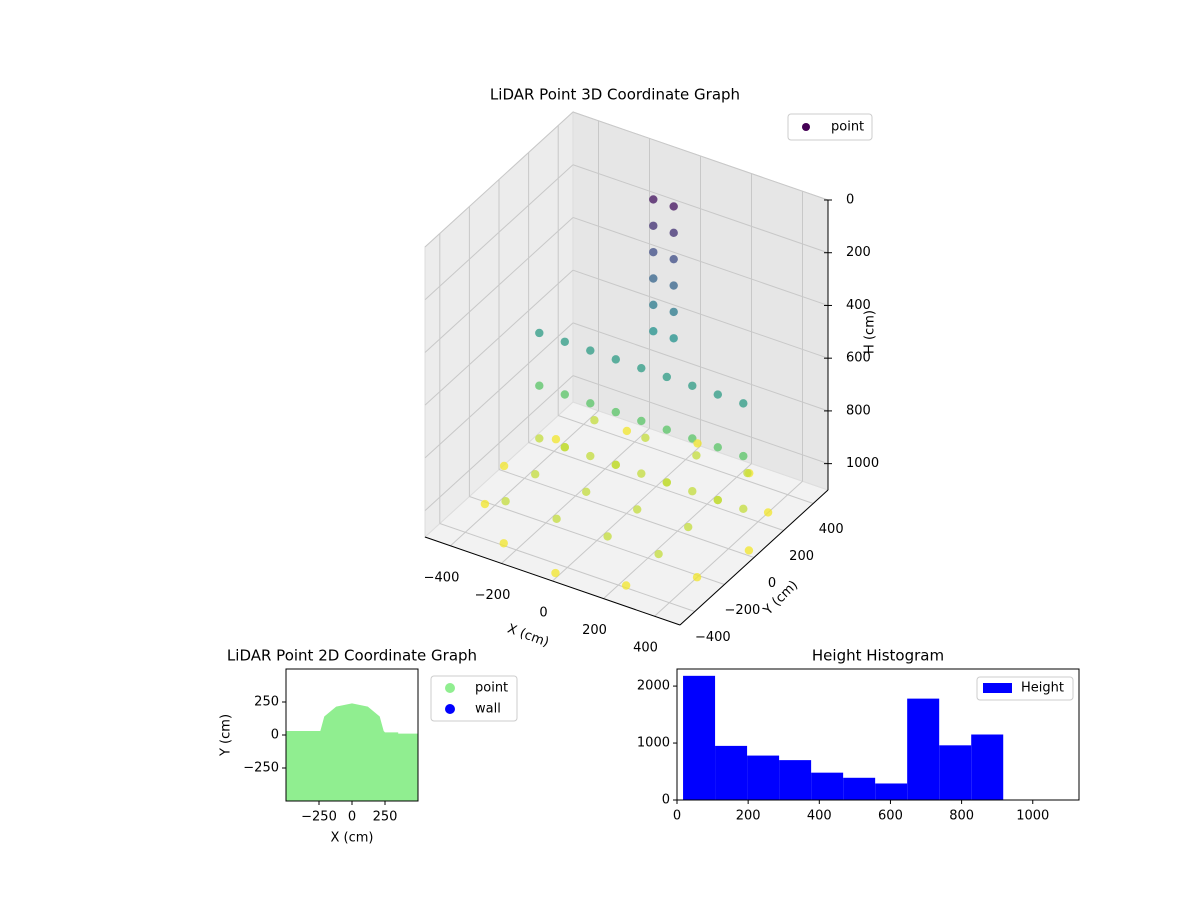 Image resolution: width=1200 pixels, height=900 pixels. Describe the element at coordinates (858, 410) in the screenshot. I see `z-tick-label: 800` at that location.